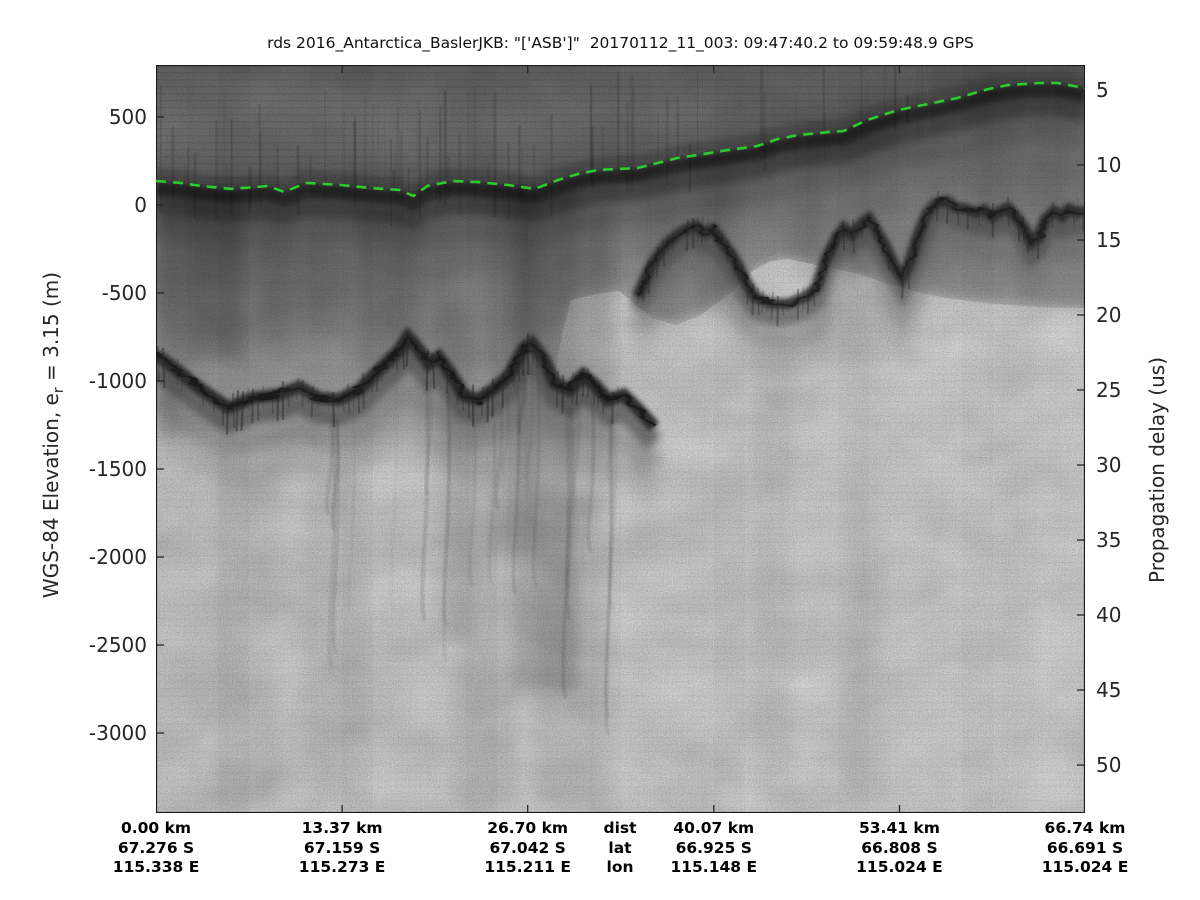  I want to click on longitude-label: 115.211 E, so click(527, 867).